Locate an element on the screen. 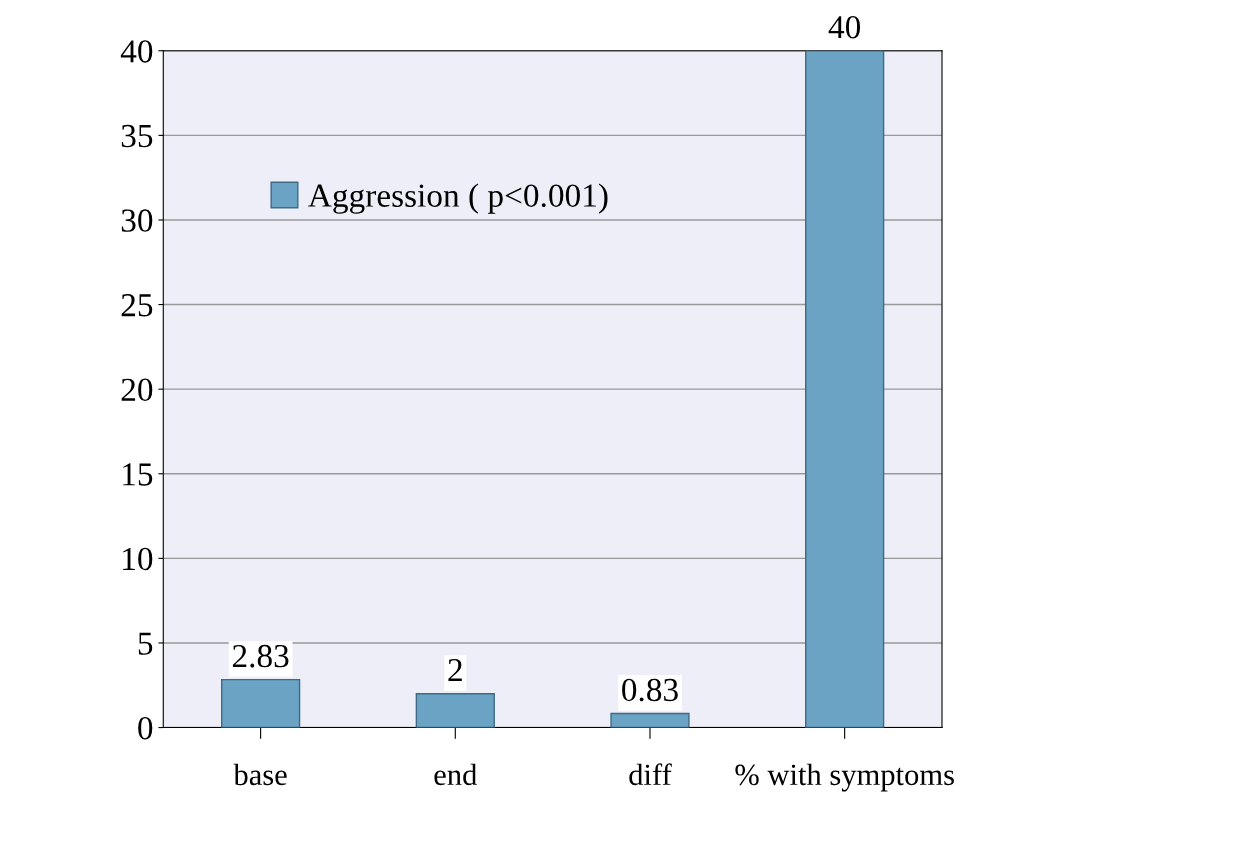 This screenshot has height=846, width=1256. y-tick-label: 25 is located at coordinates (137, 305).